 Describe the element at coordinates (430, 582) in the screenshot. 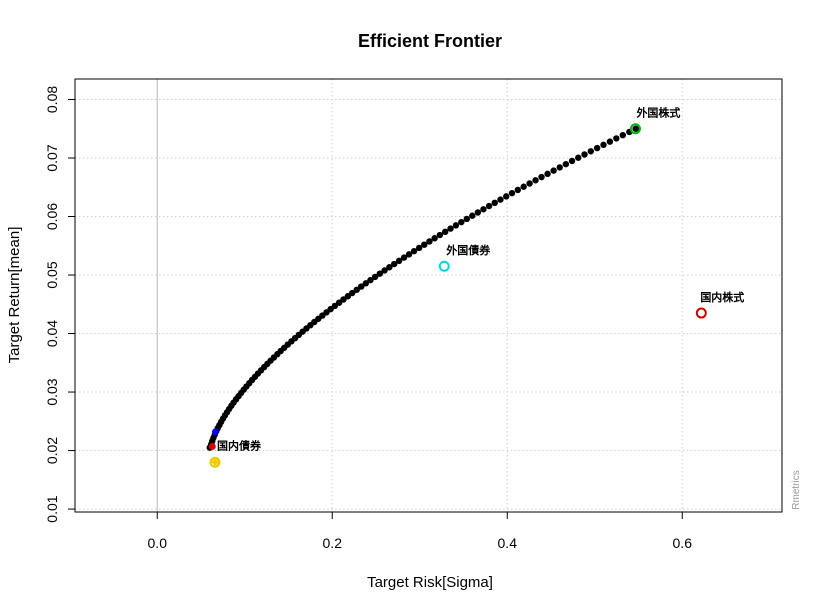

I see `x-axis-label: Target Risk[Sigma]` at that location.